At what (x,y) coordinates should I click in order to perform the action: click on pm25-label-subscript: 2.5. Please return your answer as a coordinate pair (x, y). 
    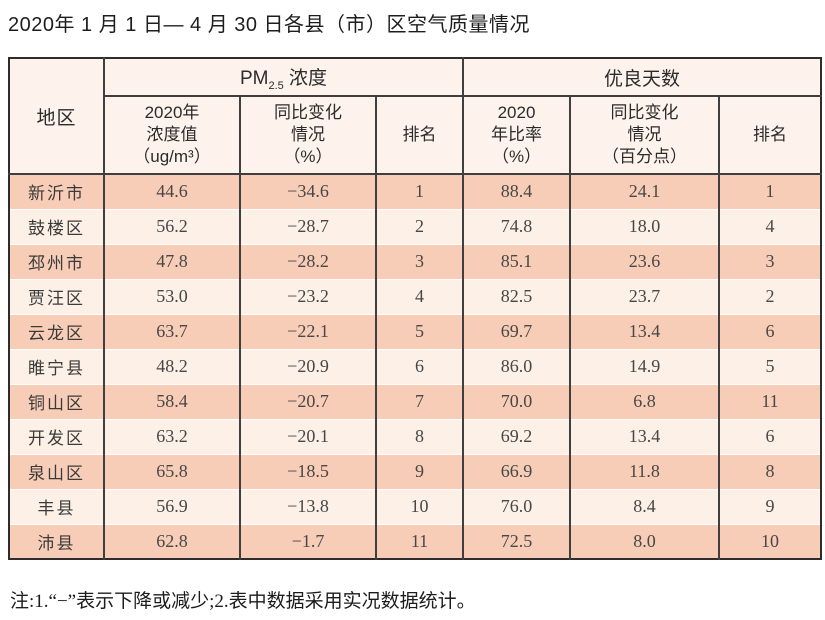
    Looking at the image, I should click on (276, 85).